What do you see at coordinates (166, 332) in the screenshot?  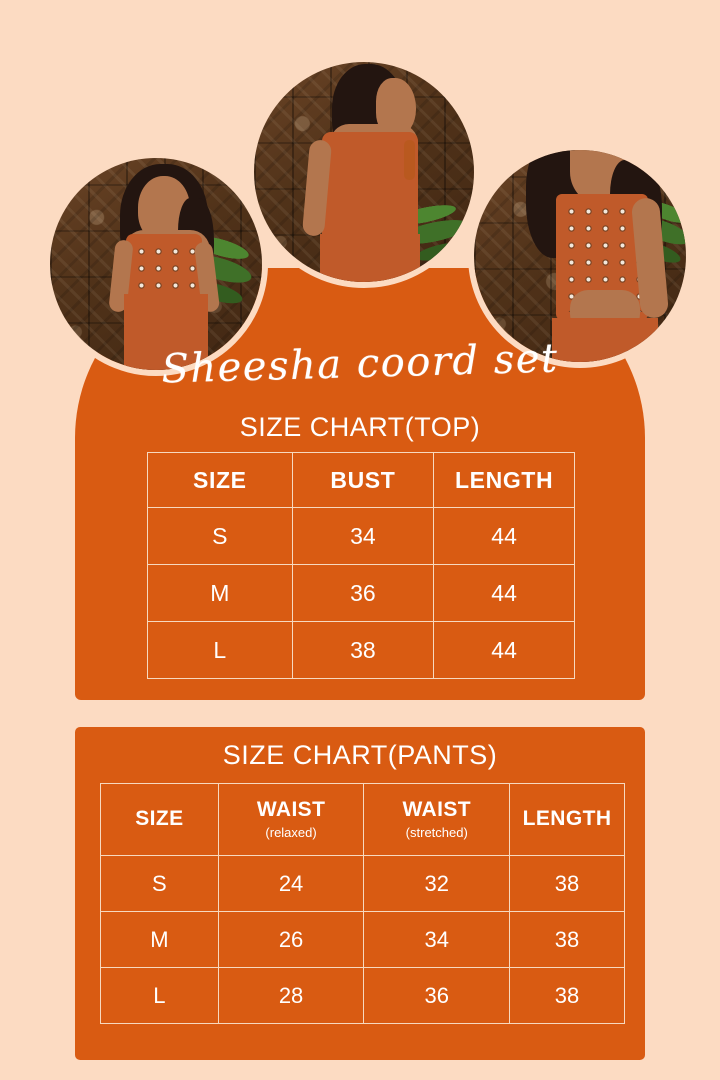 I see `model-pants-garment` at bounding box center [166, 332].